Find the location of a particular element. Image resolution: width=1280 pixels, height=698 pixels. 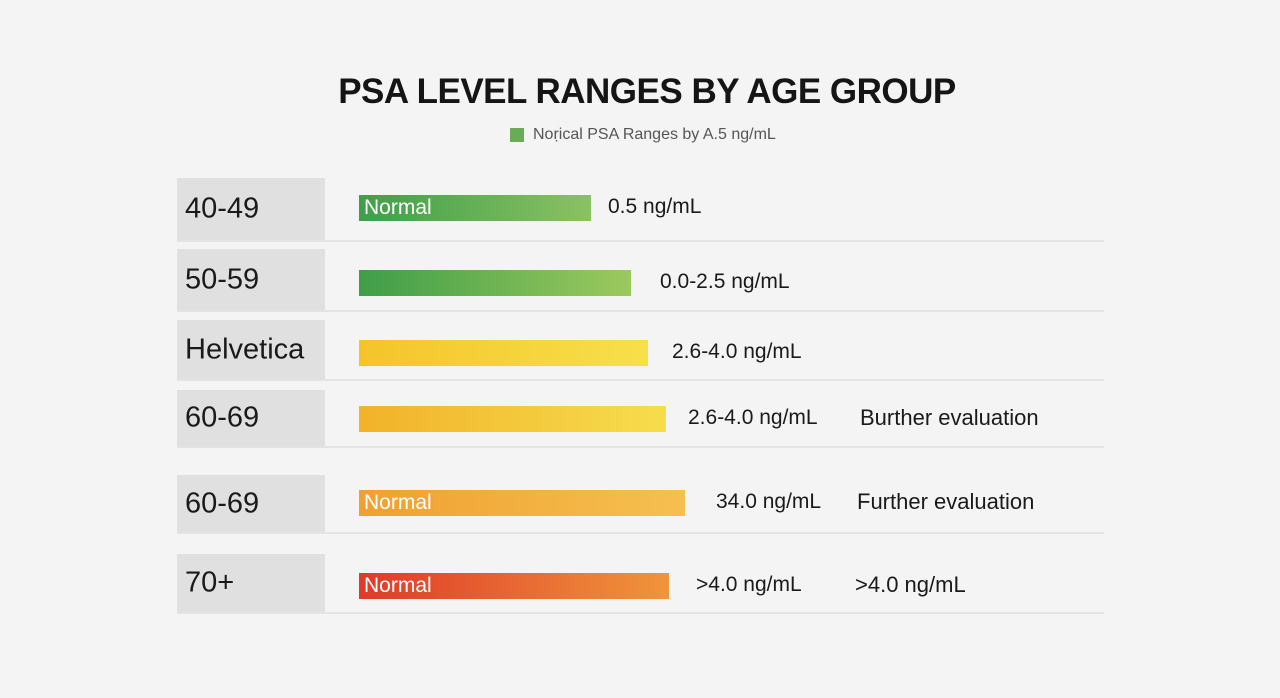

age-group-cell: 40-49 is located at coordinates (251, 209).